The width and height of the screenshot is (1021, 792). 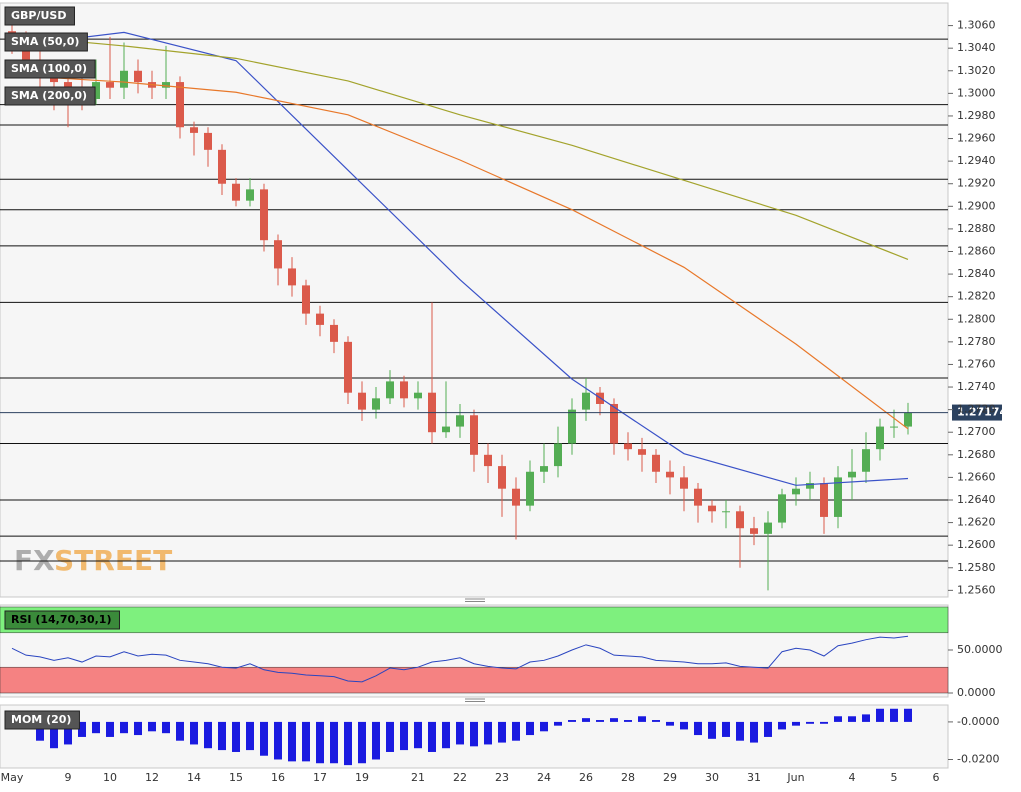 I want to click on y-tick-label: 1.2800, so click(x=976, y=318).